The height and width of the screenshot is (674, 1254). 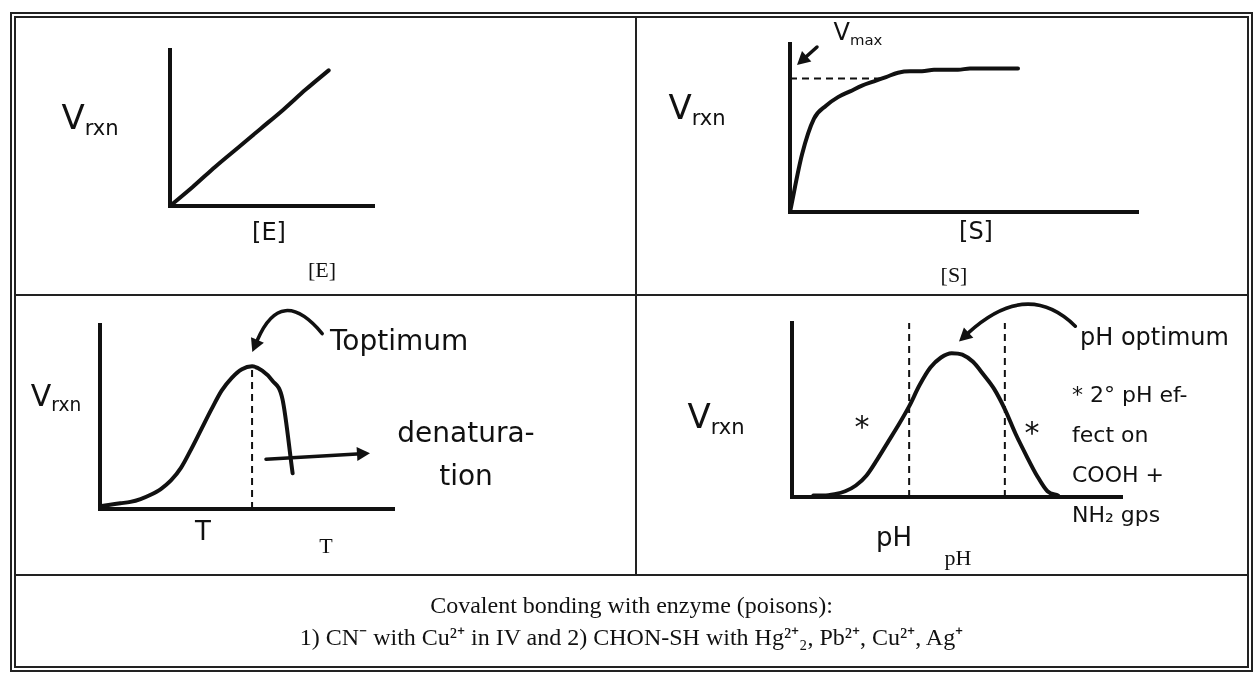 What do you see at coordinates (1130, 454) in the screenshot?
I see `annotation: * 2° pH ef- fect on COOH + NH₂ gps` at bounding box center [1130, 454].